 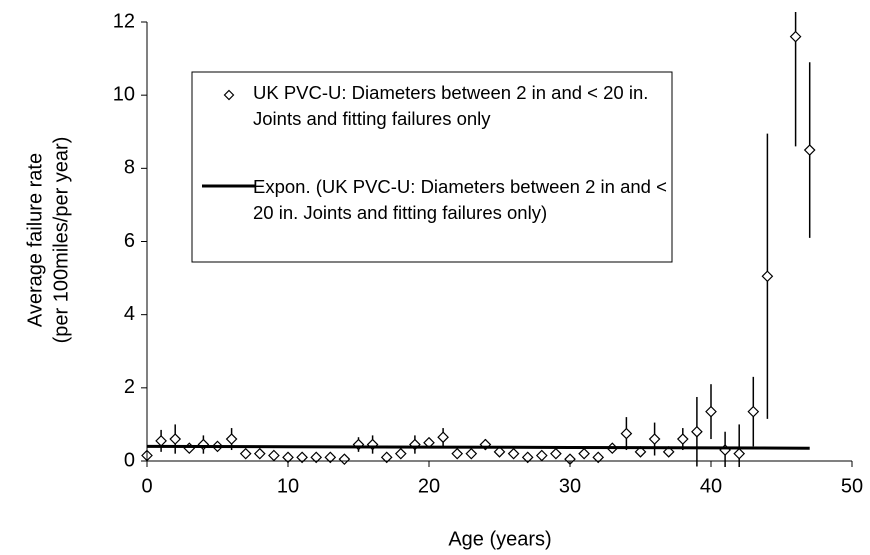 What do you see at coordinates (229, 95) in the screenshot?
I see `legend-marker` at bounding box center [229, 95].